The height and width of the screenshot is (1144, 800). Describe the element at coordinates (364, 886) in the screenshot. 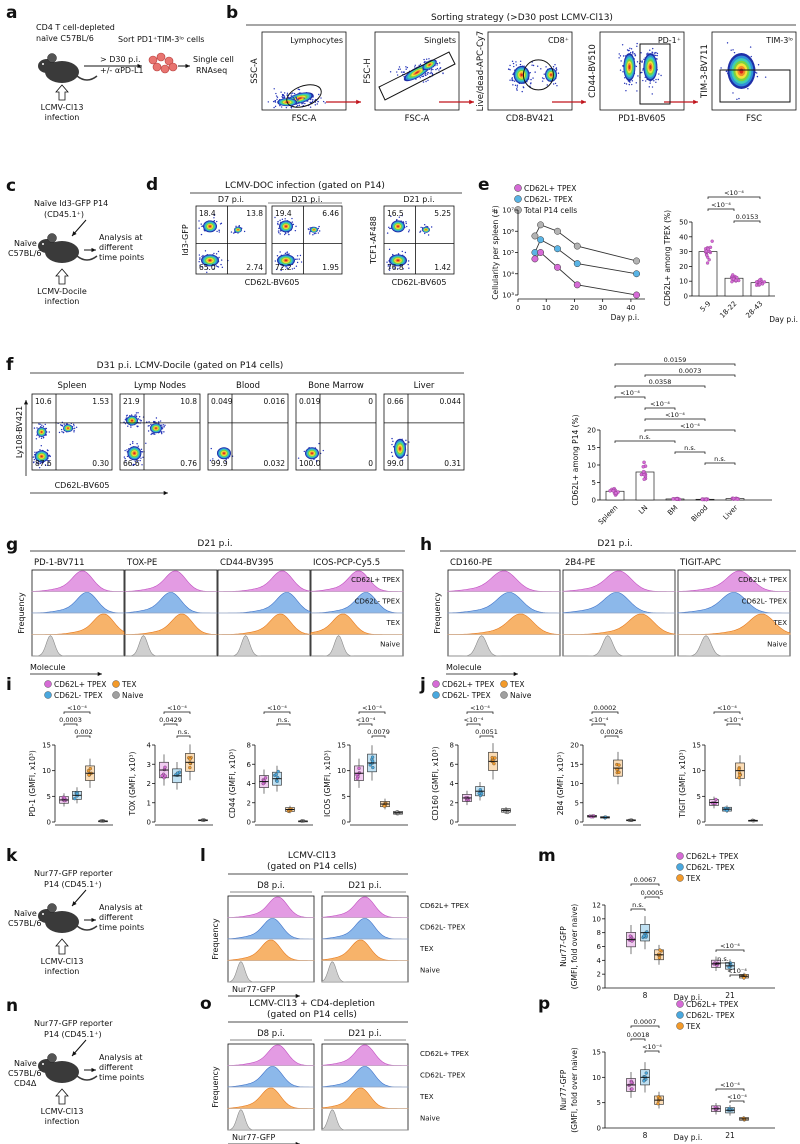

I see `label: D21 p.i.` at that location.